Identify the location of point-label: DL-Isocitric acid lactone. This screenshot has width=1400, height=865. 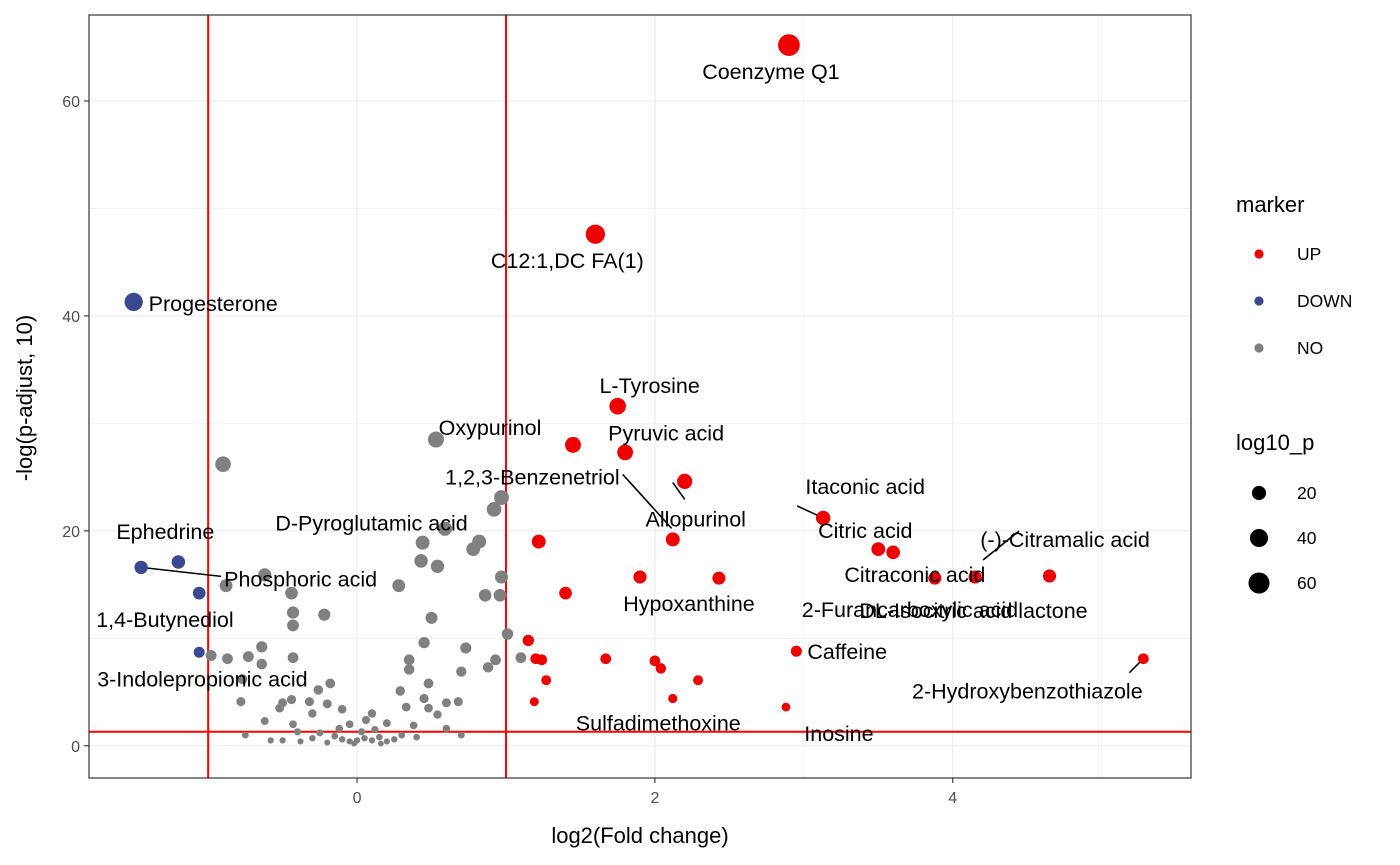
(973, 611).